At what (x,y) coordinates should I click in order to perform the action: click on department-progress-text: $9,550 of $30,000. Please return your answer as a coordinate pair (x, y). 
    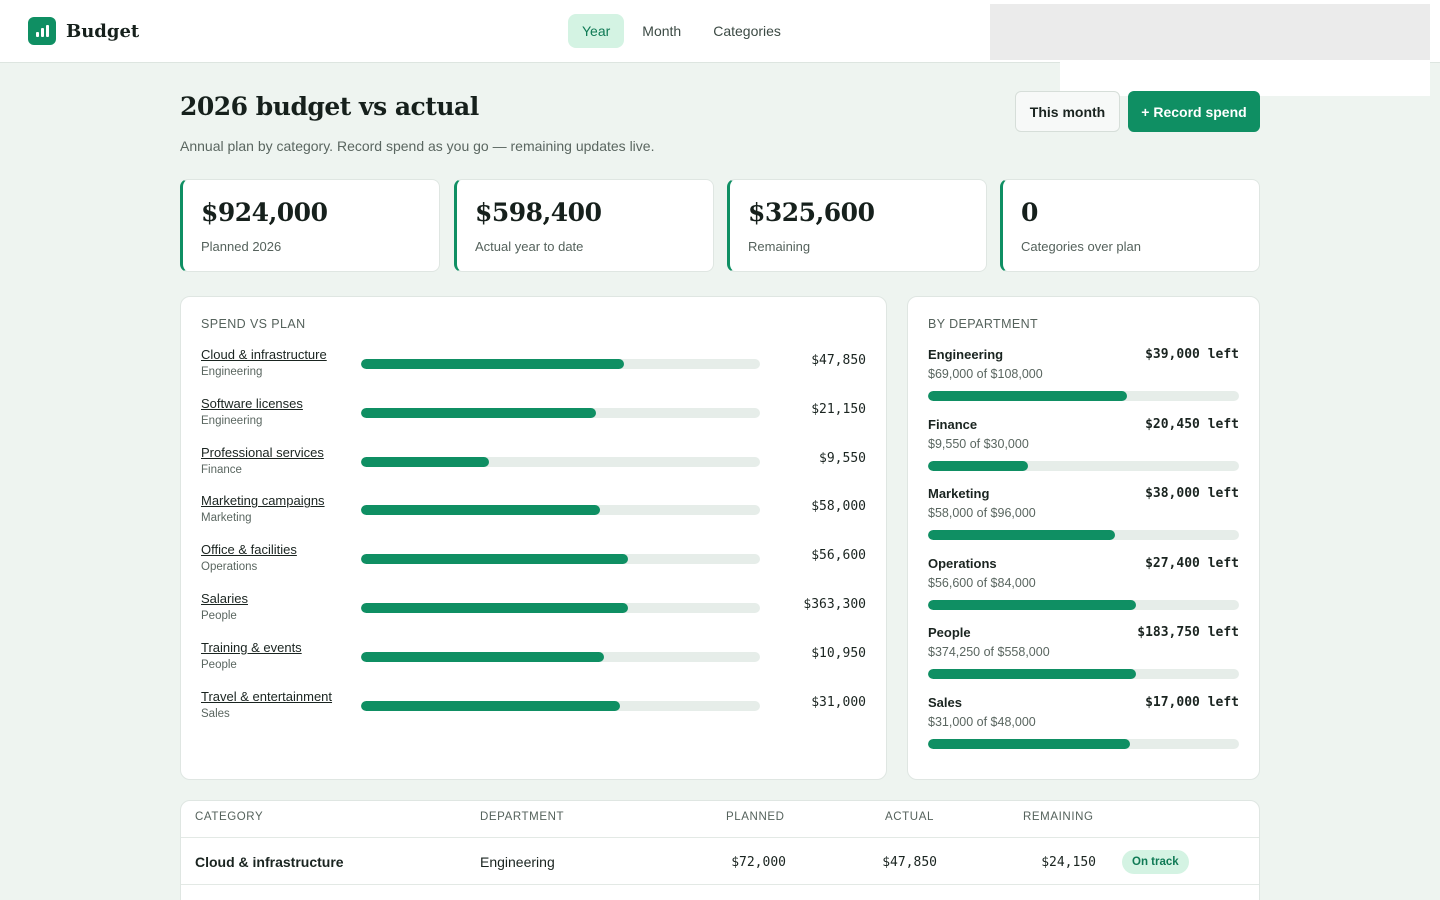
    Looking at the image, I should click on (978, 443).